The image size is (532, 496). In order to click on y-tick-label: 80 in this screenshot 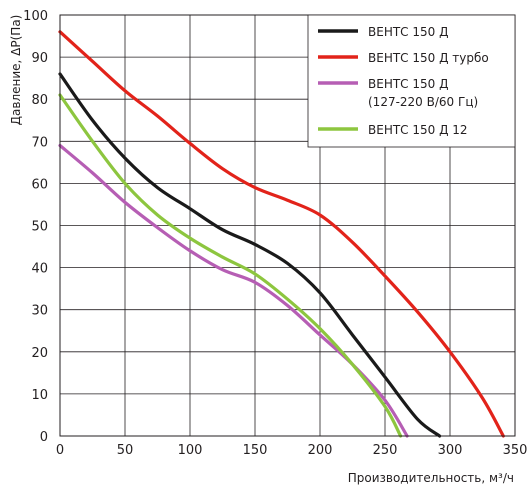, I will do `click(39, 100)`.